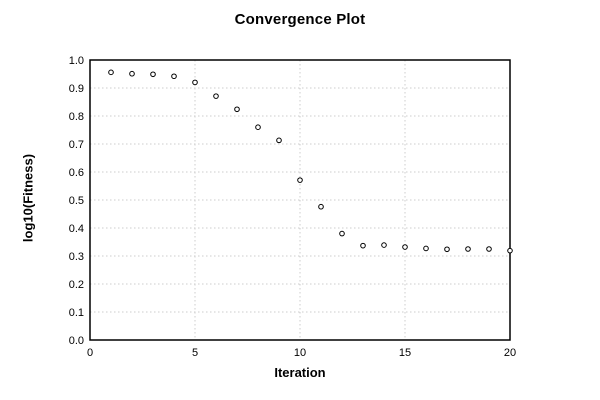 This screenshot has width=600, height=400. I want to click on y-tick-label: 0.9, so click(76, 89).